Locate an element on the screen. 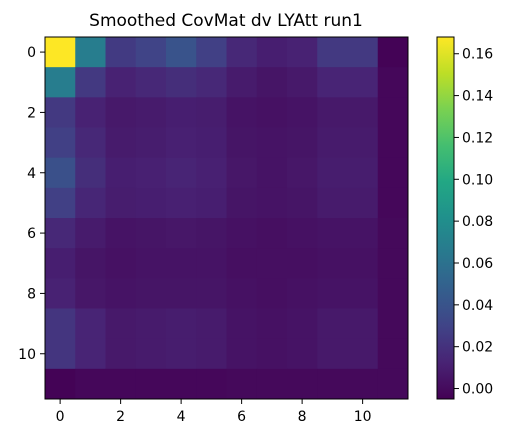  colorbar-tick-label: 0.14 is located at coordinates (477, 97).